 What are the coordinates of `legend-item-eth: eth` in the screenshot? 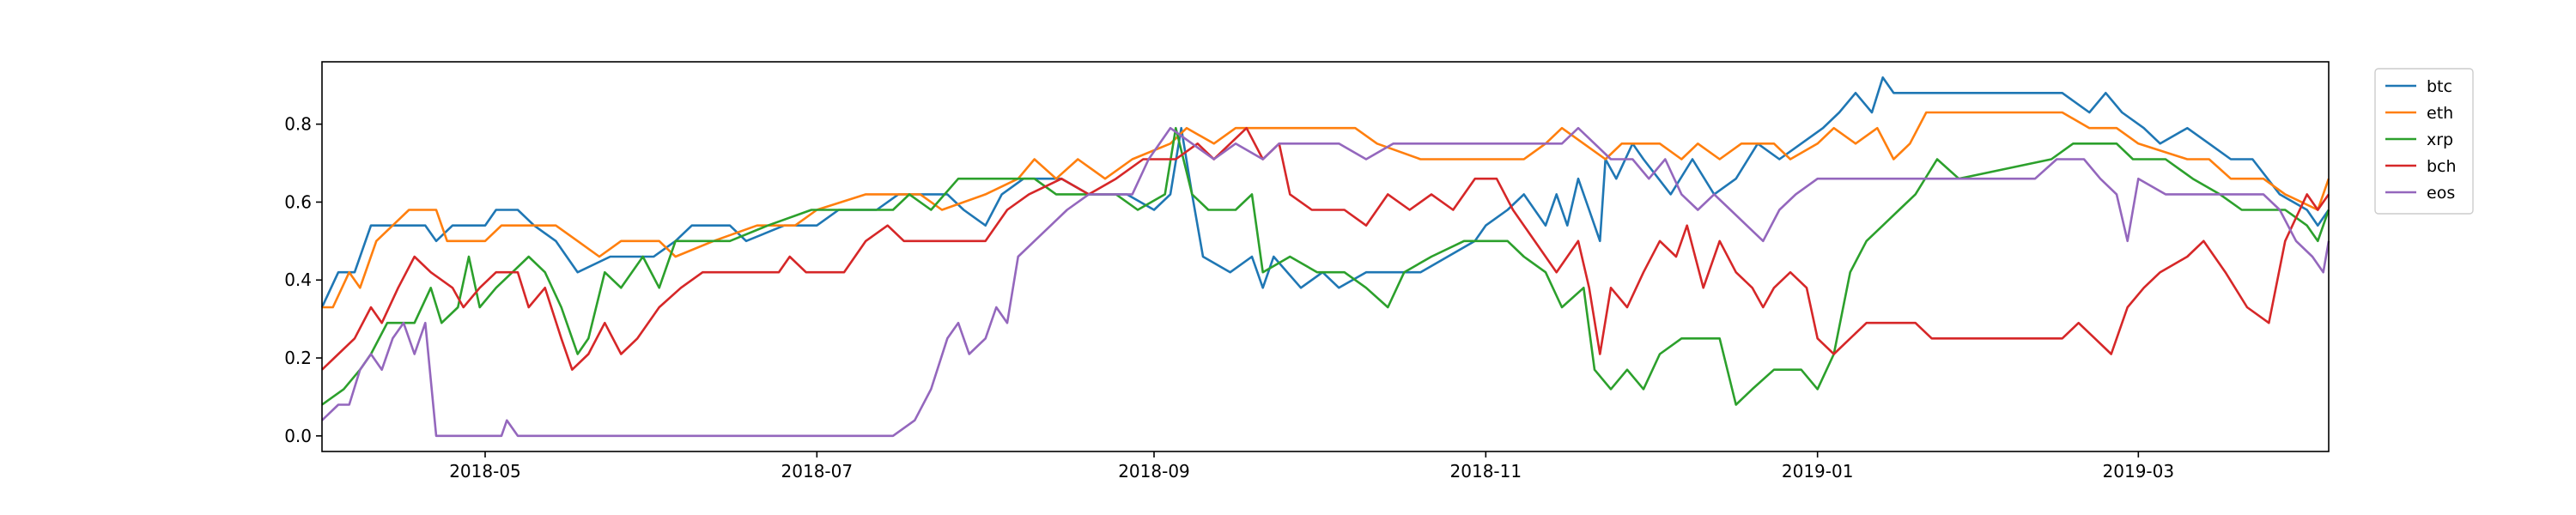 It's located at (2419, 113).